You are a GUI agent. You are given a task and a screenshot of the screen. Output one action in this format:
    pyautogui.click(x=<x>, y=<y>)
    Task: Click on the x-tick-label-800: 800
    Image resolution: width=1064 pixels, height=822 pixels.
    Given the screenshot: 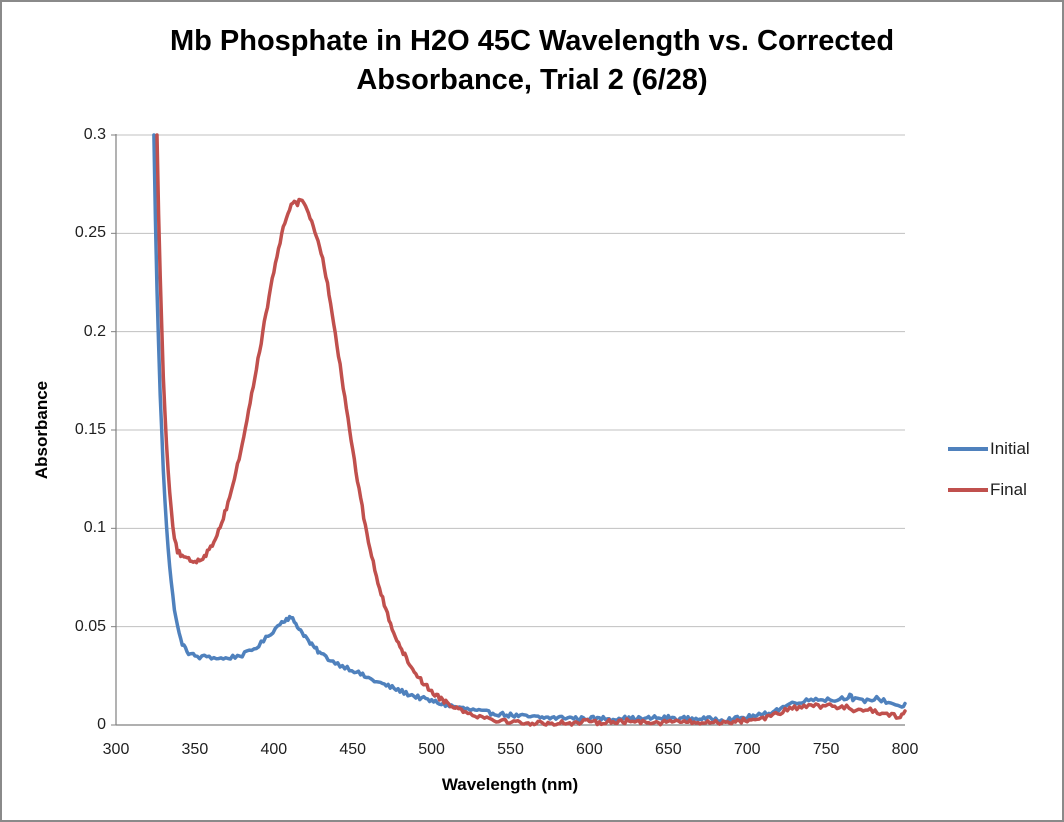 What is the action you would take?
    pyautogui.click(x=905, y=749)
    